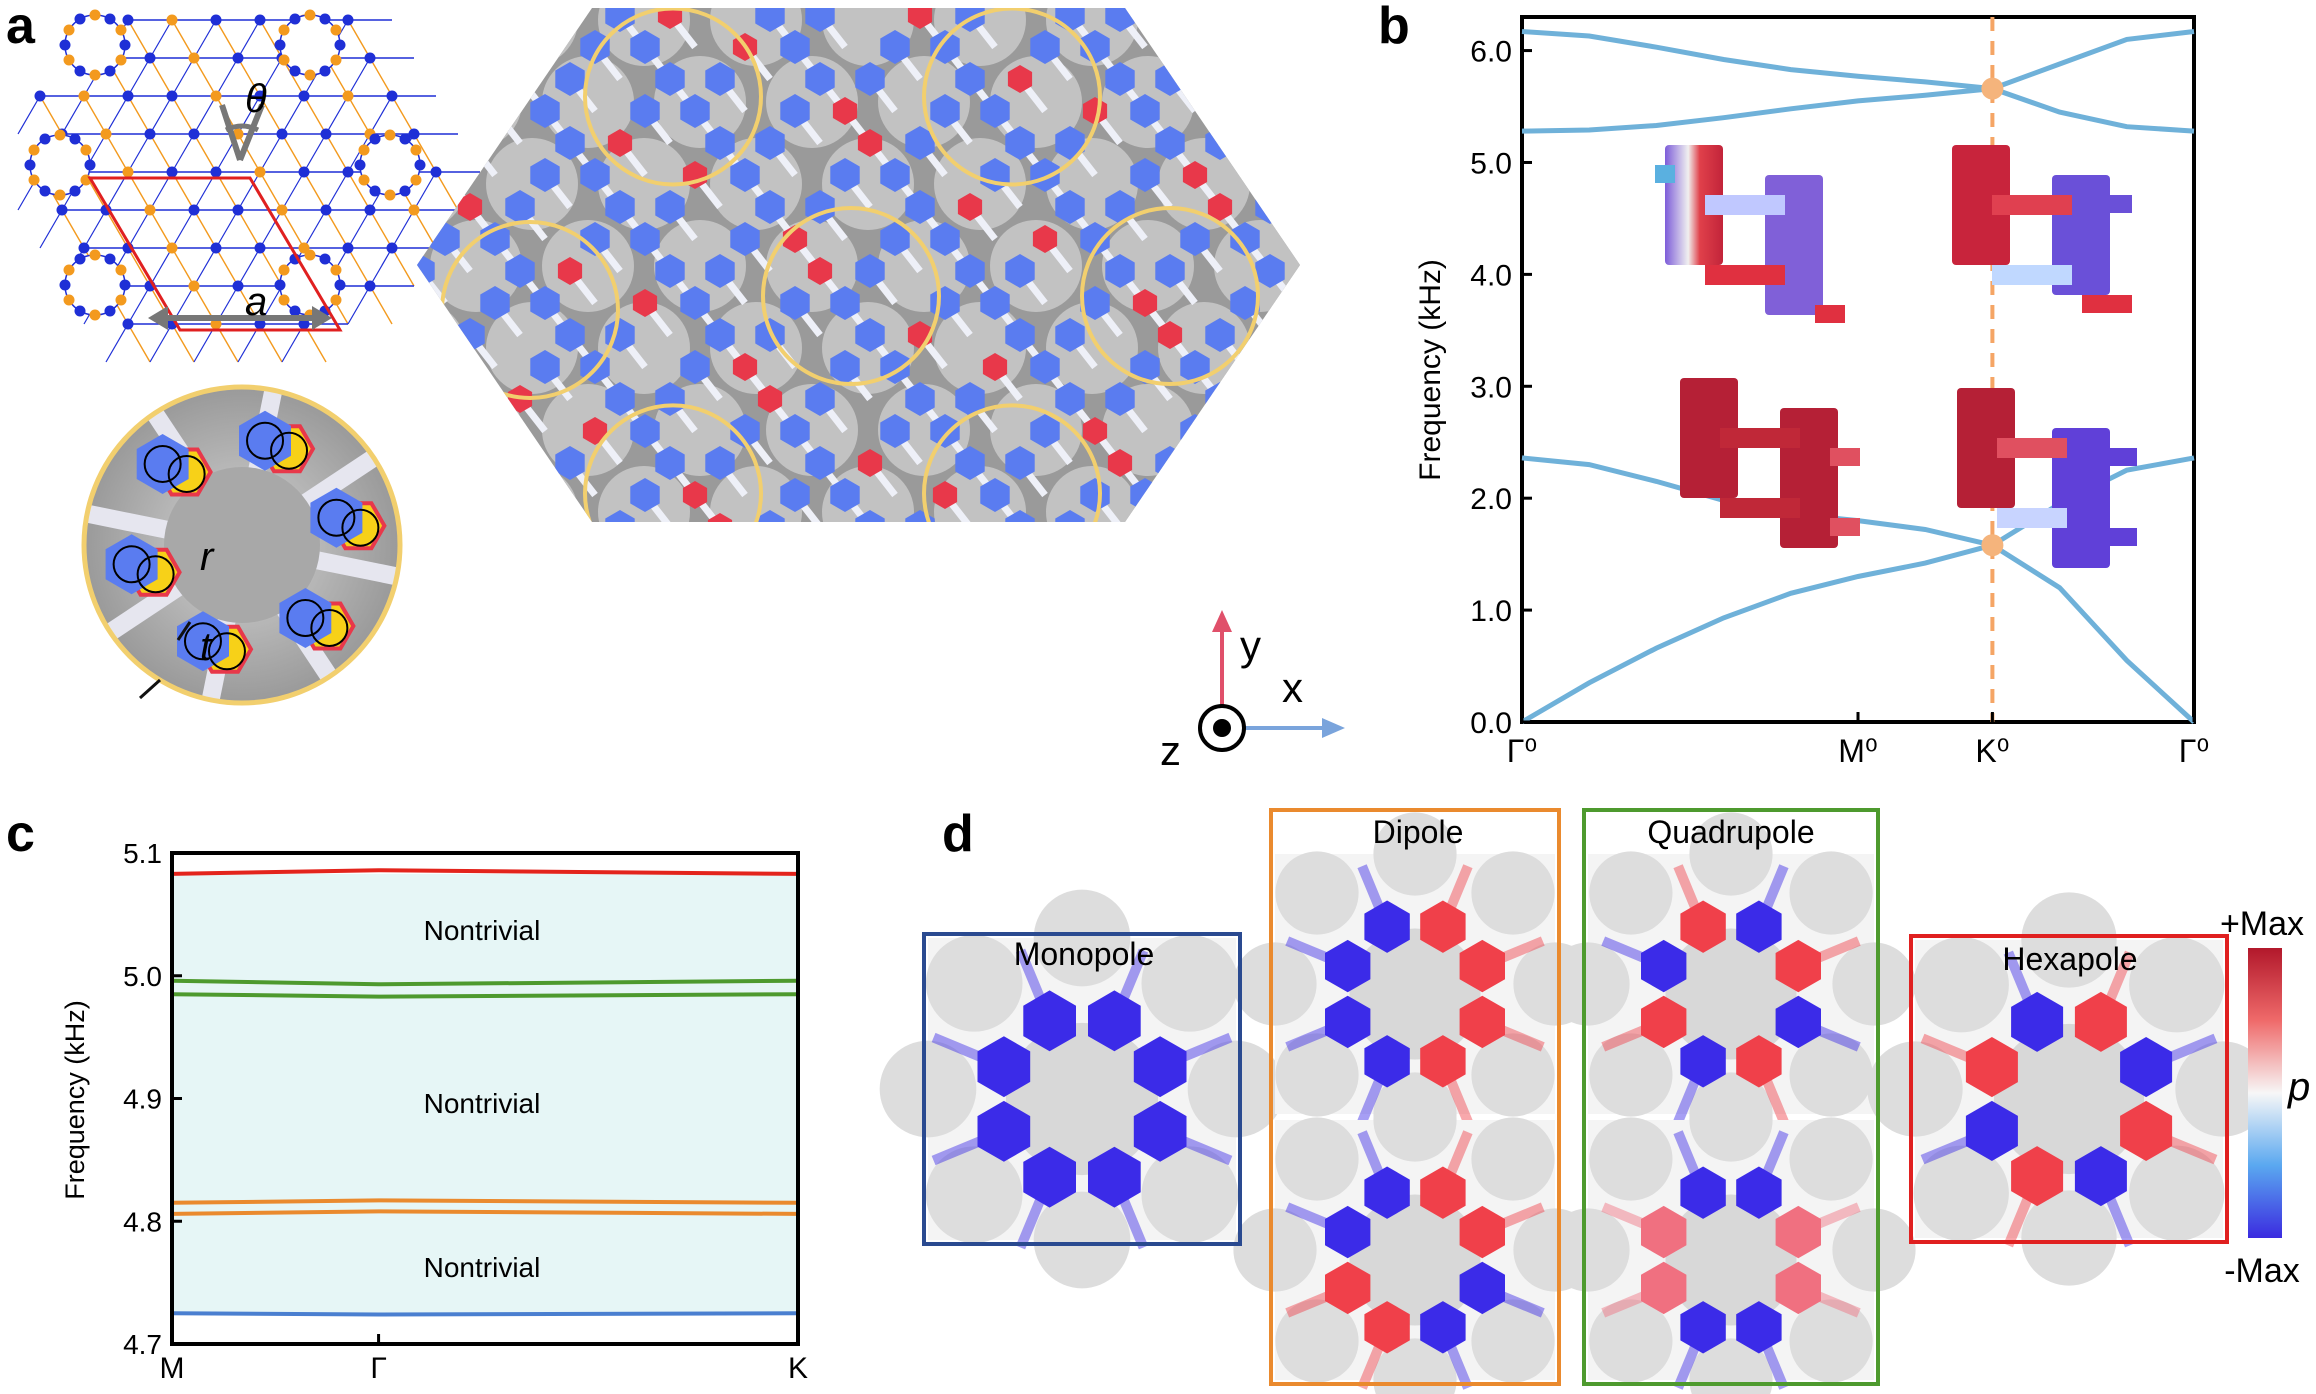 This screenshot has height=1394, width=2316. What do you see at coordinates (242, 128) in the screenshot?
I see `theta-arc` at bounding box center [242, 128].